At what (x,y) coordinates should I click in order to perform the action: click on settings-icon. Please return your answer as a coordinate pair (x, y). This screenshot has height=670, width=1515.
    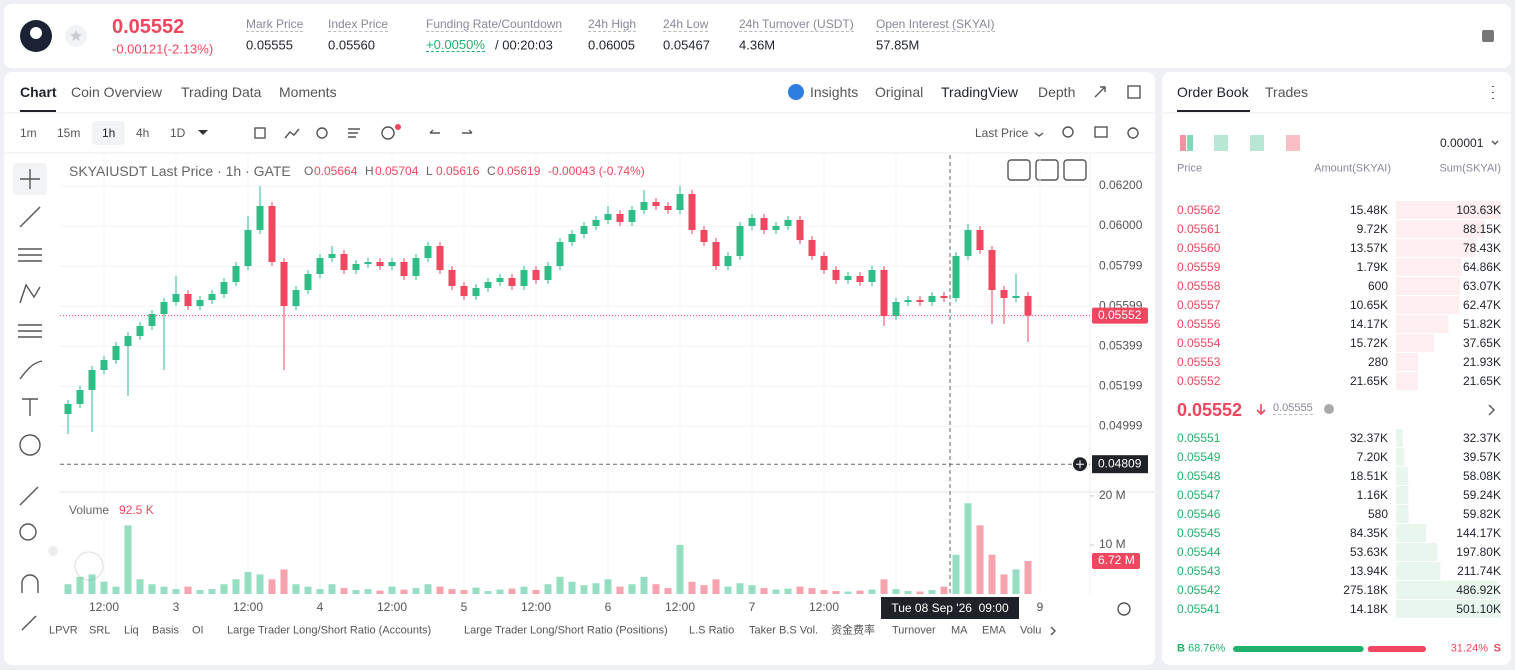
    Looking at the image, I should click on (1124, 609).